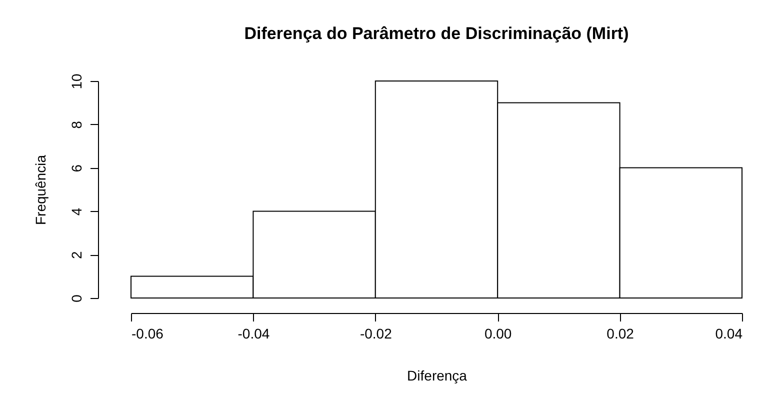 The height and width of the screenshot is (409, 764). Describe the element at coordinates (76, 298) in the screenshot. I see `y-tick-label: 0` at that location.